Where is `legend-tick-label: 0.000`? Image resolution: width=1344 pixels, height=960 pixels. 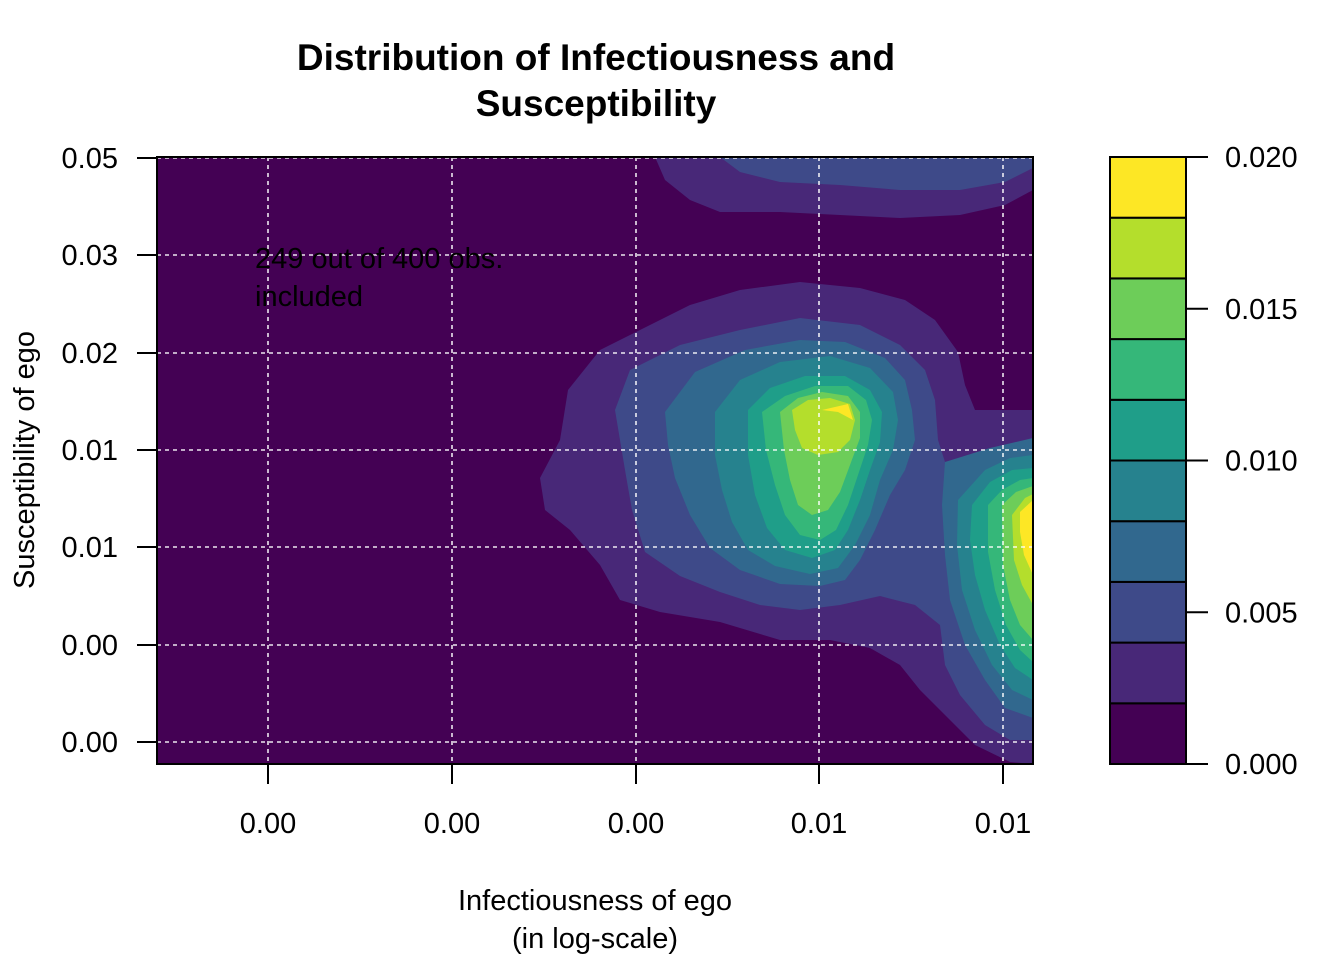 legend-tick-label: 0.000 is located at coordinates (1261, 765).